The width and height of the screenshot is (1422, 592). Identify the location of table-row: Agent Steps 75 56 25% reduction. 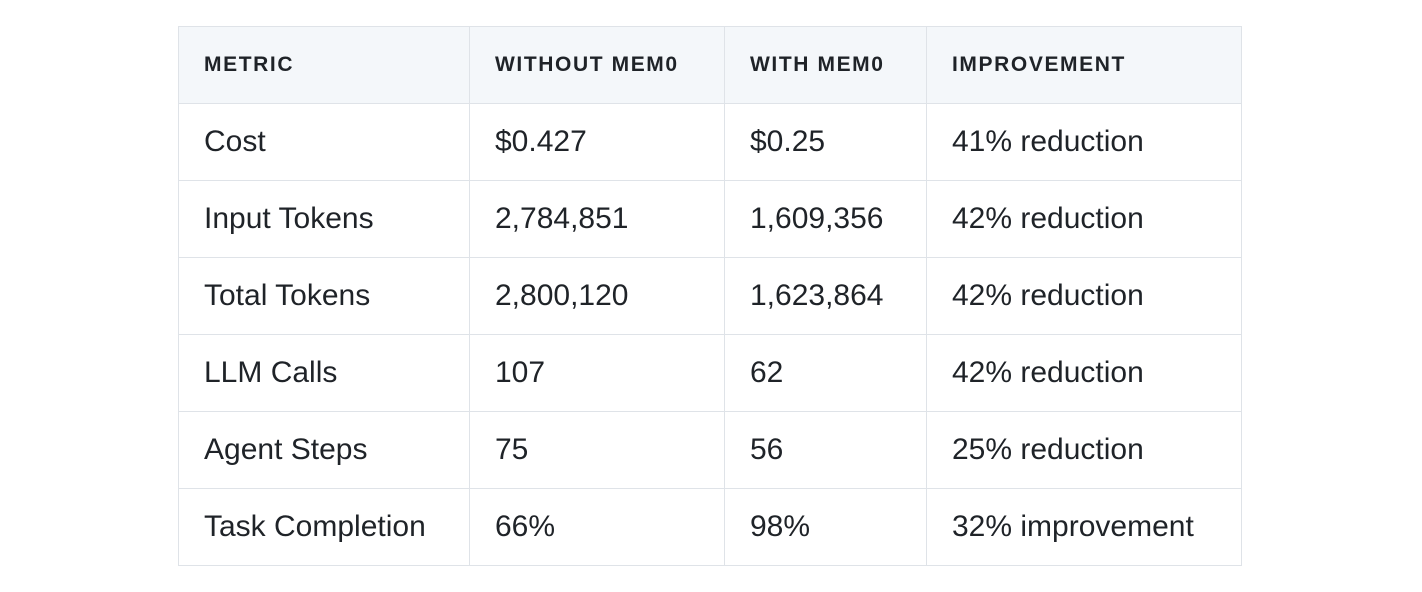
(710, 450).